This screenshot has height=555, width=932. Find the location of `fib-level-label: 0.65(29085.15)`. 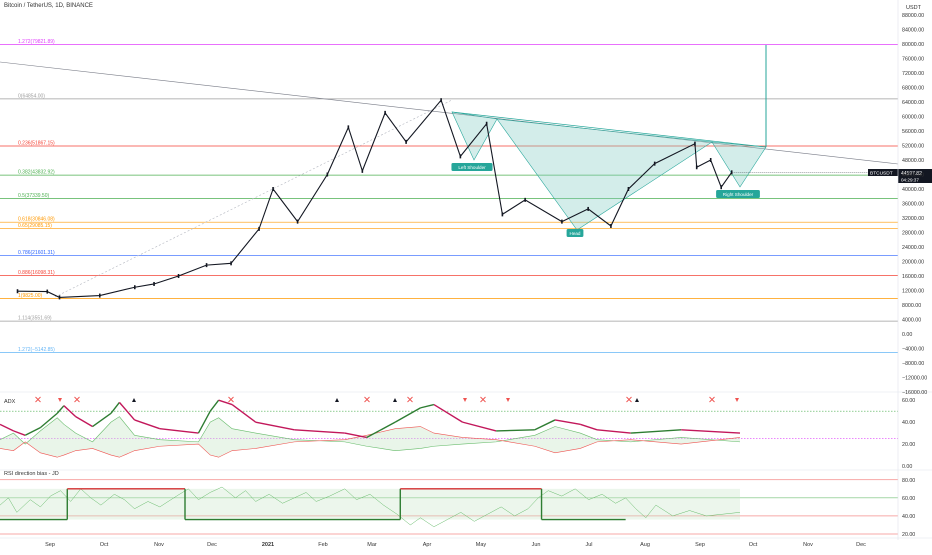

fib-level-label: 0.65(29085.15) is located at coordinates (35, 226).